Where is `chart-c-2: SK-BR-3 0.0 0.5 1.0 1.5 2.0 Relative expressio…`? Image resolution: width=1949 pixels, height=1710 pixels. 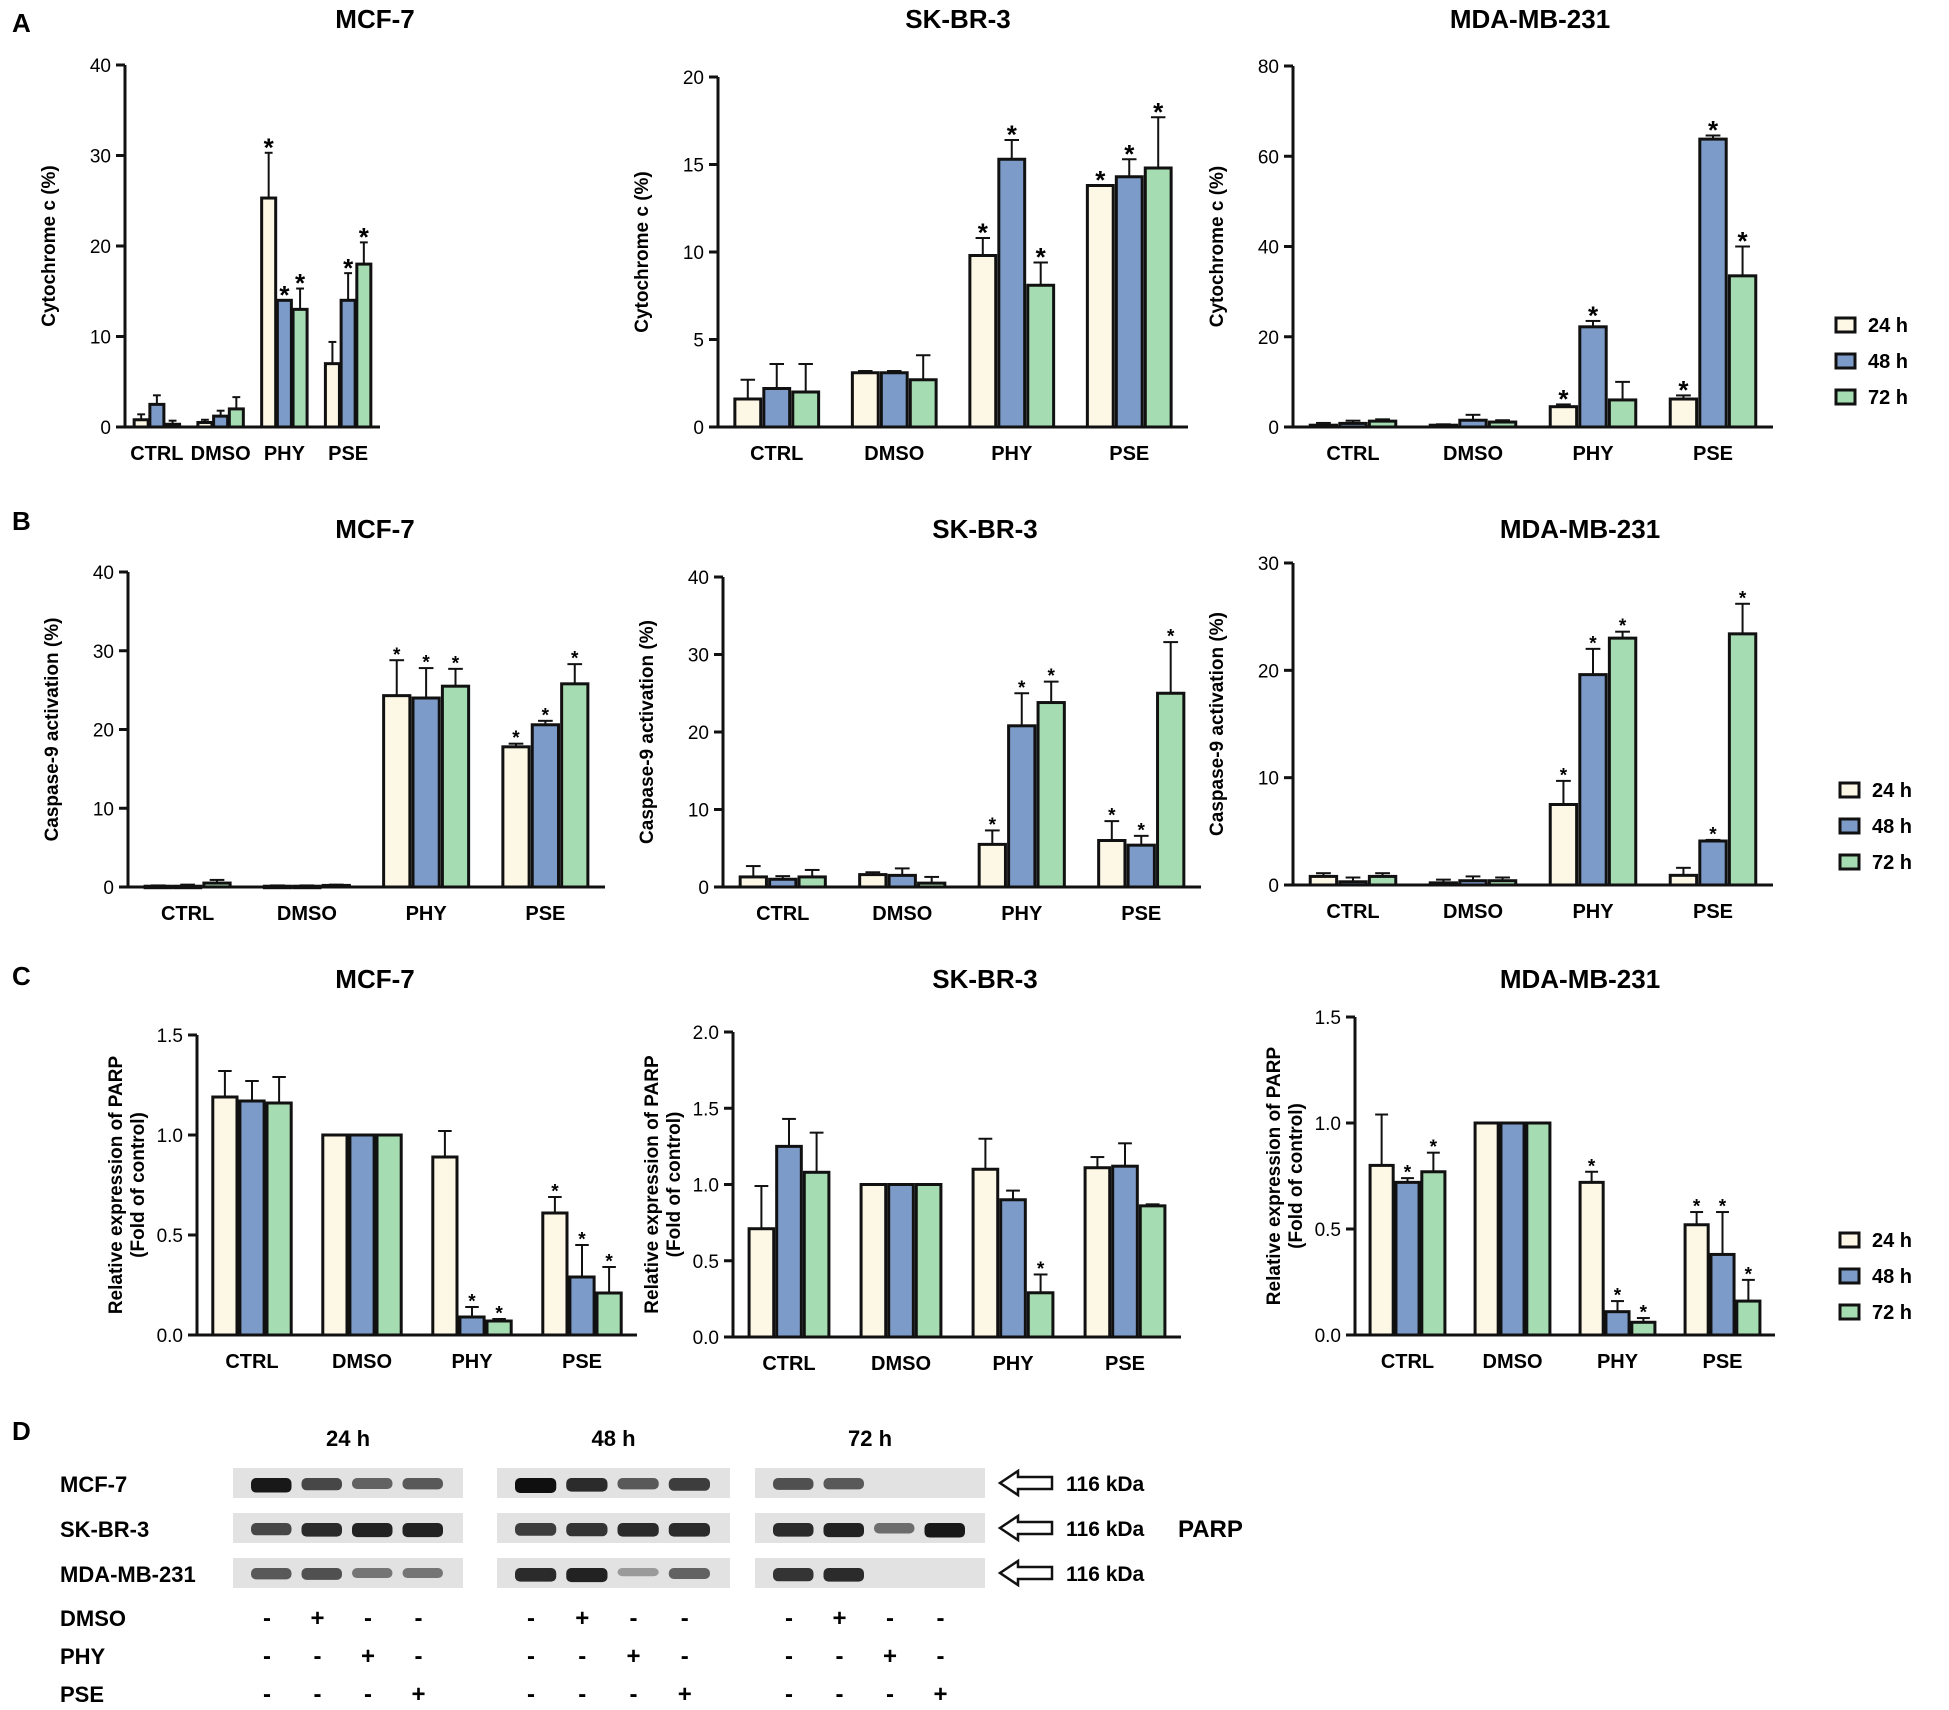
chart-c-2: SK-BR-3 0.0 0.5 1.0 1.5 2.0 Relative expressio… is located at coordinates (911, 1169).